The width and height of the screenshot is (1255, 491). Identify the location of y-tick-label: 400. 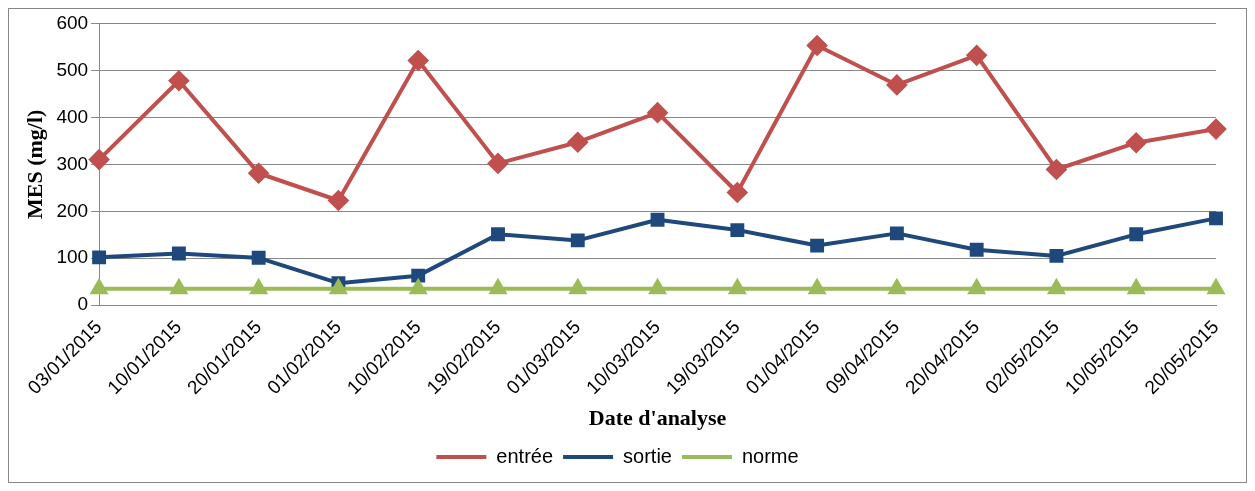
(72, 116).